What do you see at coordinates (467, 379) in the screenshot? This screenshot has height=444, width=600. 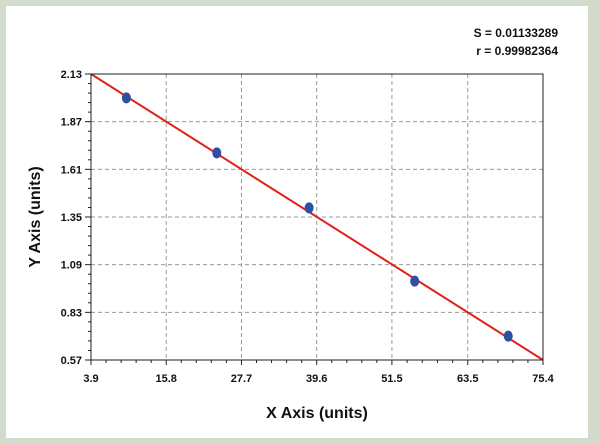 I see `x-tick-label: 63.5` at bounding box center [467, 379].